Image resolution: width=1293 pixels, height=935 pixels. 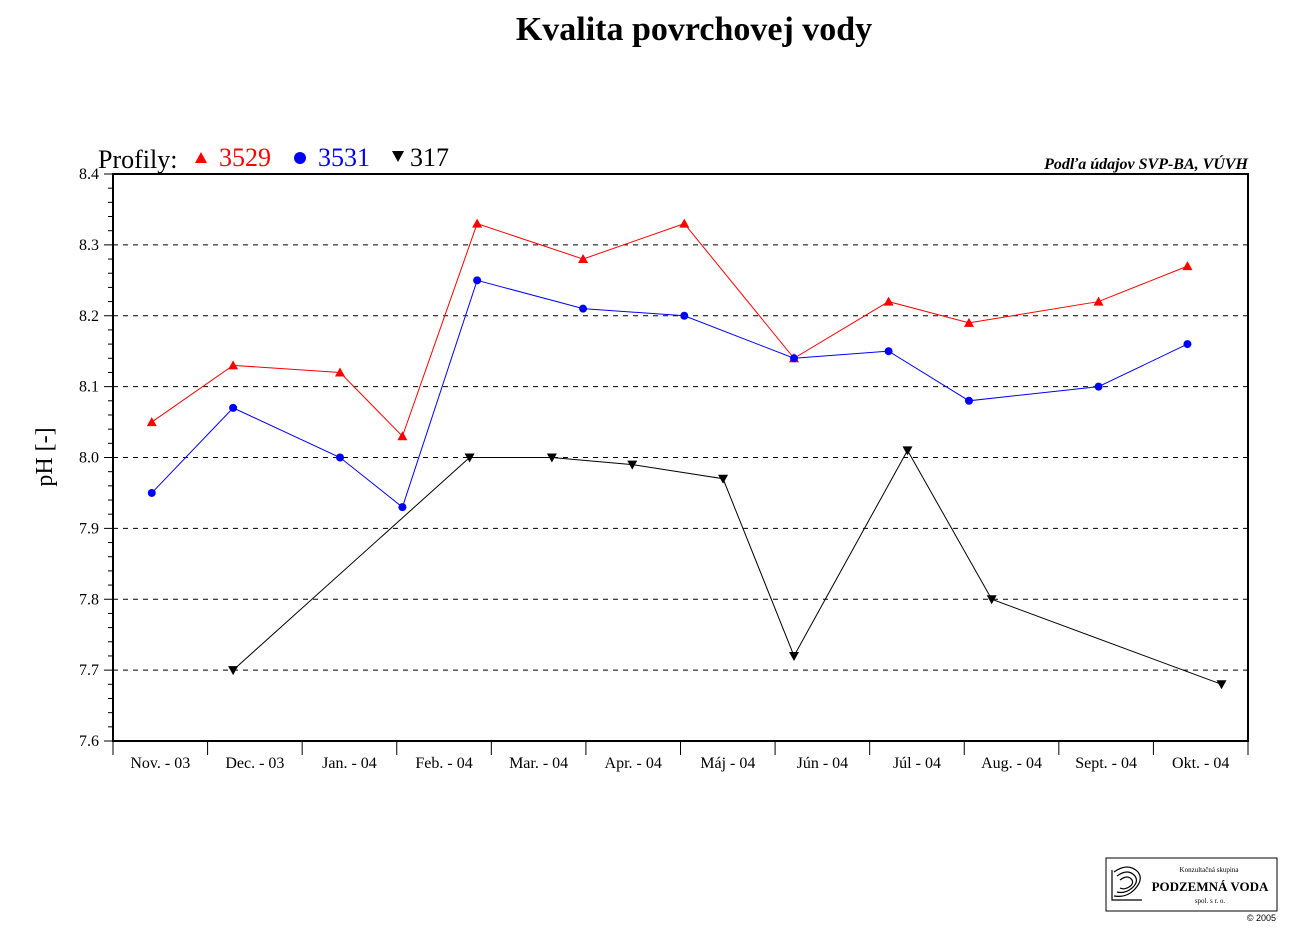 What do you see at coordinates (538, 763) in the screenshot?
I see `x-tick-label: Mar. - 04` at bounding box center [538, 763].